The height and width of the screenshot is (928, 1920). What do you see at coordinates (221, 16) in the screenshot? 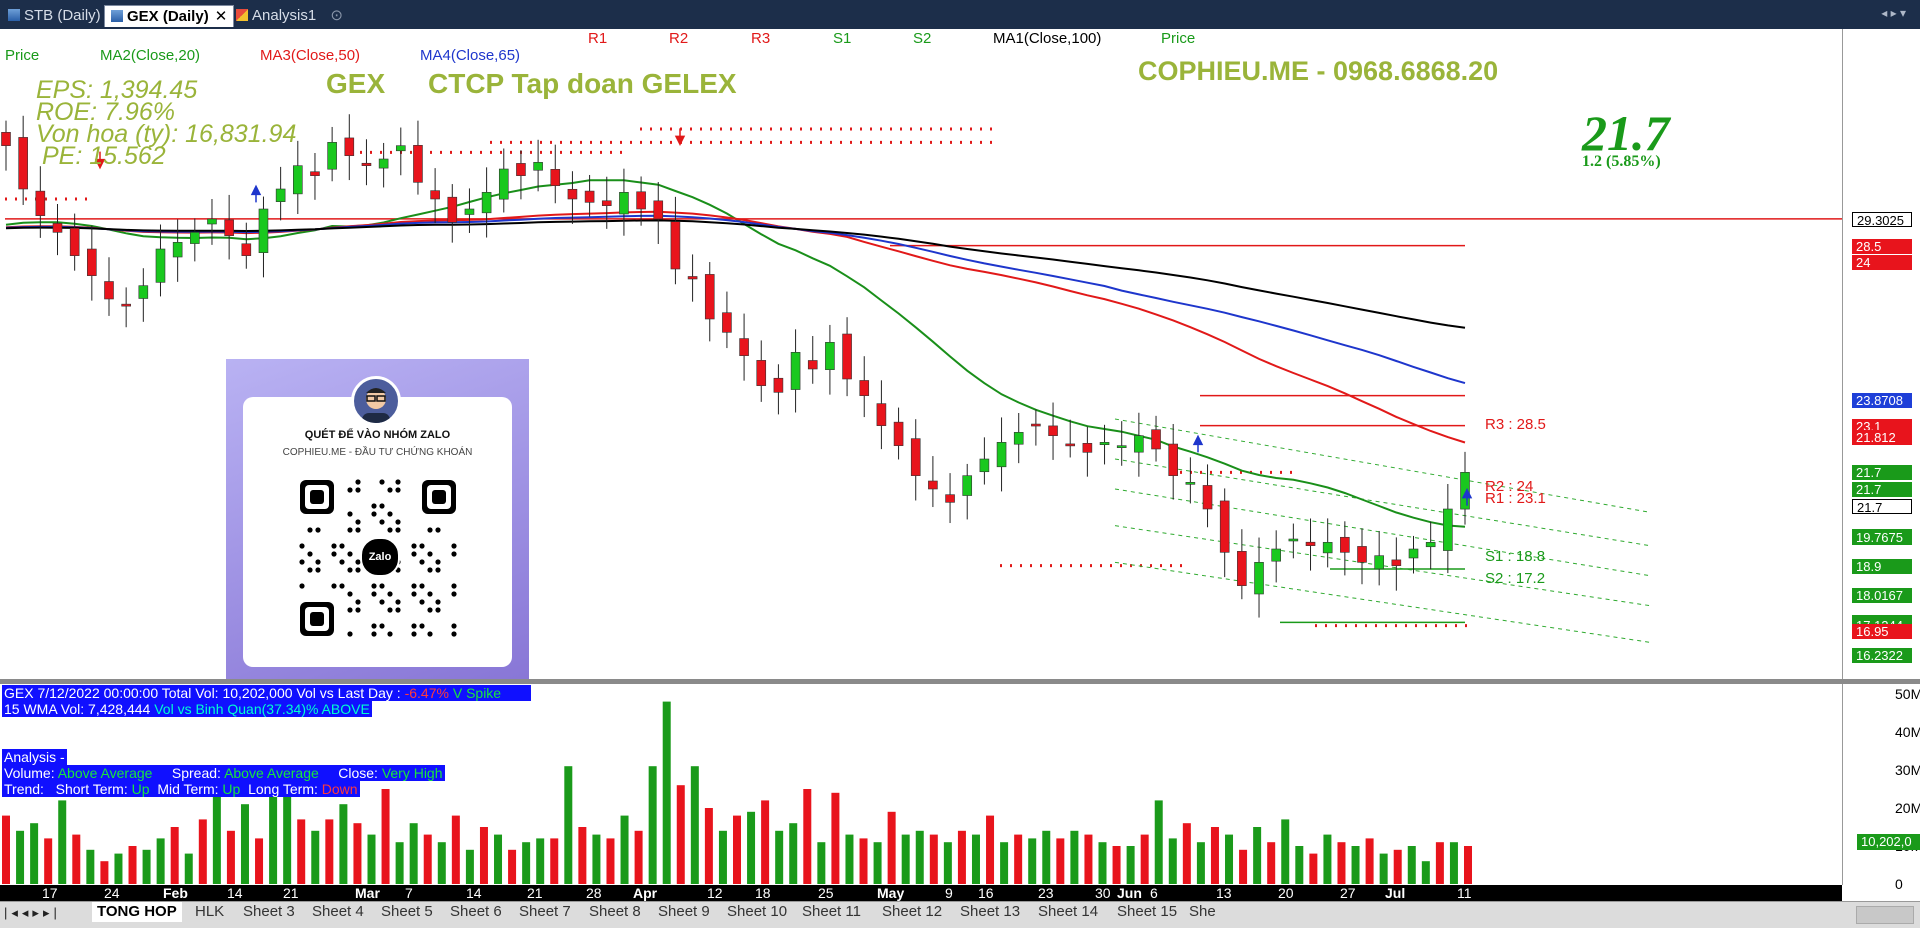
I see `close-icon: ✕` at bounding box center [221, 16].